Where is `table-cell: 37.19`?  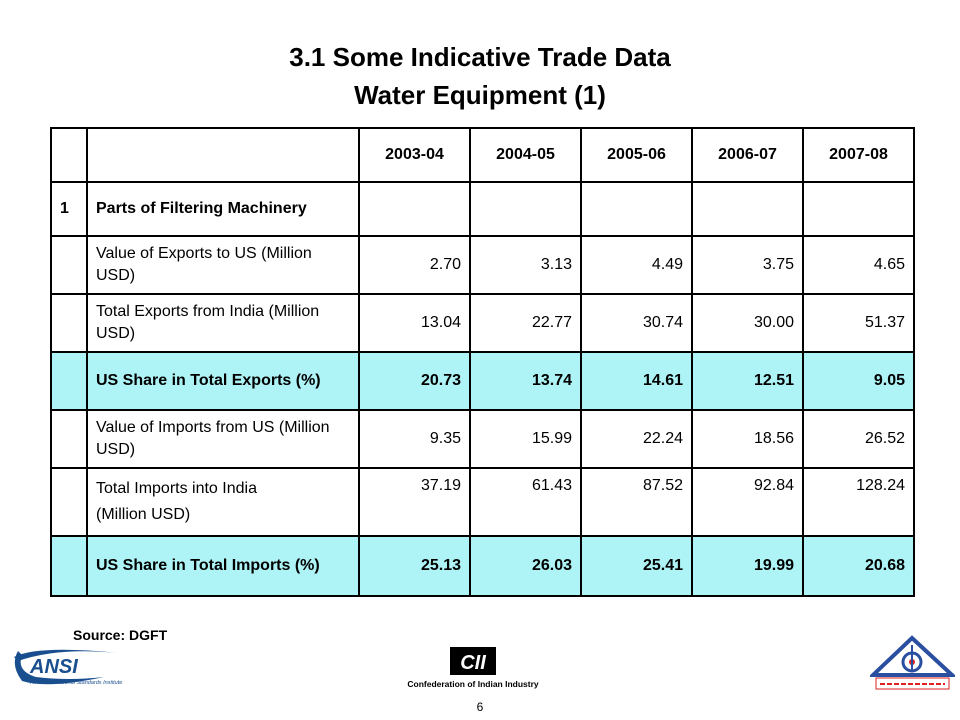 table-cell: 37.19 is located at coordinates (414, 502).